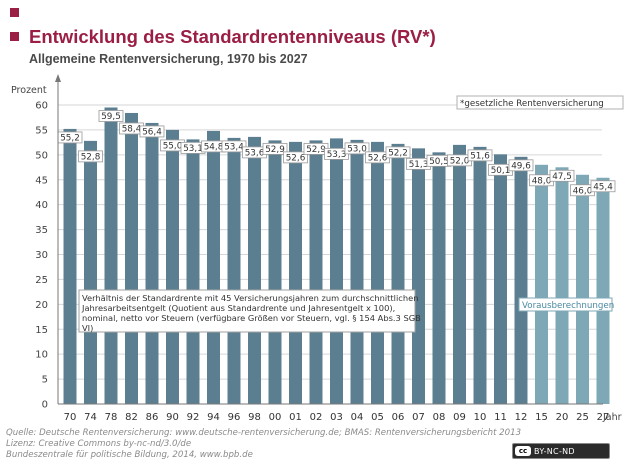 The image size is (634, 463). Describe the element at coordinates (275, 417) in the screenshot. I see `x-tick-label: 00` at that location.